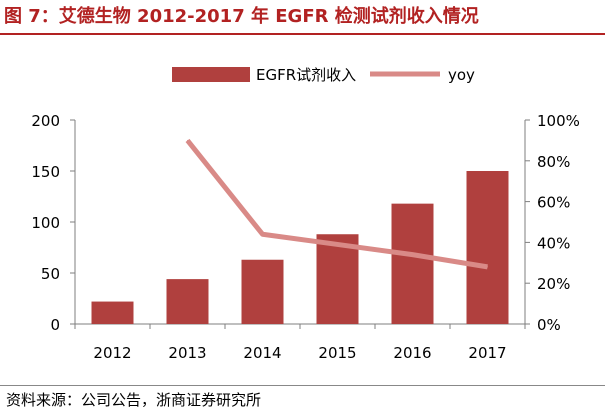  I want to click on source-note: 资料来源：公司公告，浙商证券研究所, so click(134, 400).